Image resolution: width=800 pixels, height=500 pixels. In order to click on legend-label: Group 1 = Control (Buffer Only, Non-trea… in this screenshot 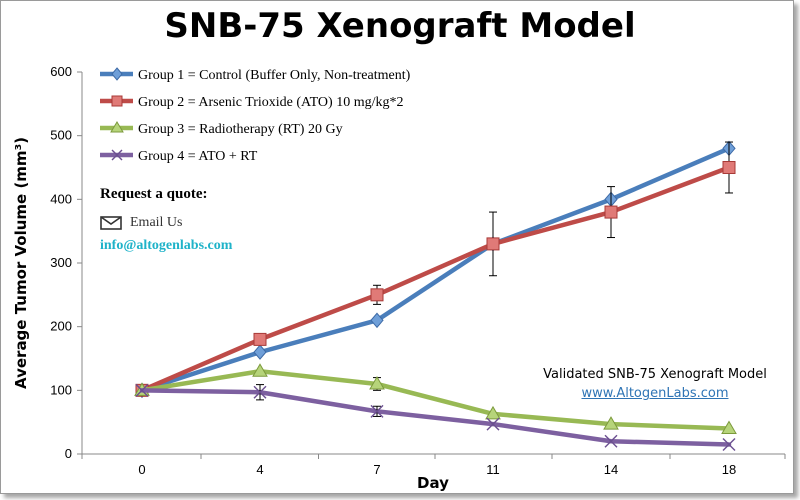, I will do `click(274, 75)`.